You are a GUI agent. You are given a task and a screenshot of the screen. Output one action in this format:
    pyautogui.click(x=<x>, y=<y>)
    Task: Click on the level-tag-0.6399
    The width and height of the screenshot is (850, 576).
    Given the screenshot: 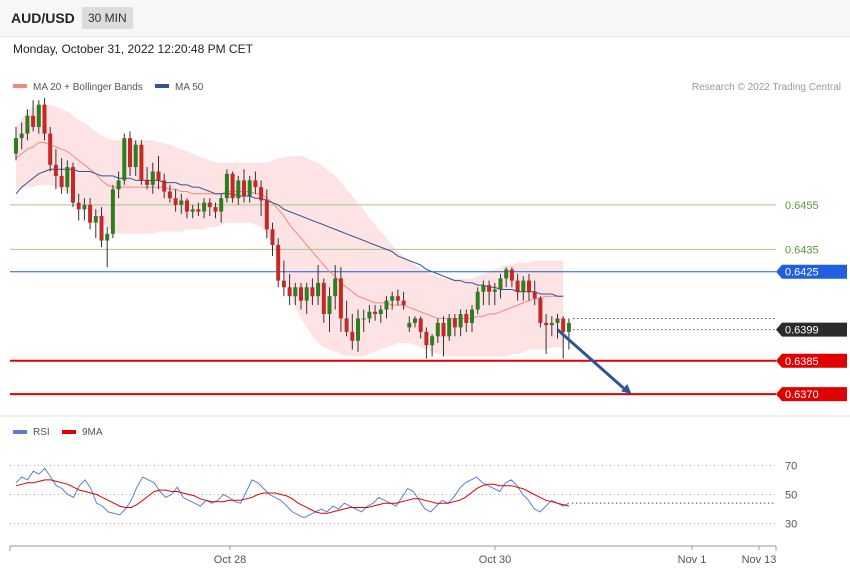 What is the action you would take?
    pyautogui.click(x=811, y=329)
    